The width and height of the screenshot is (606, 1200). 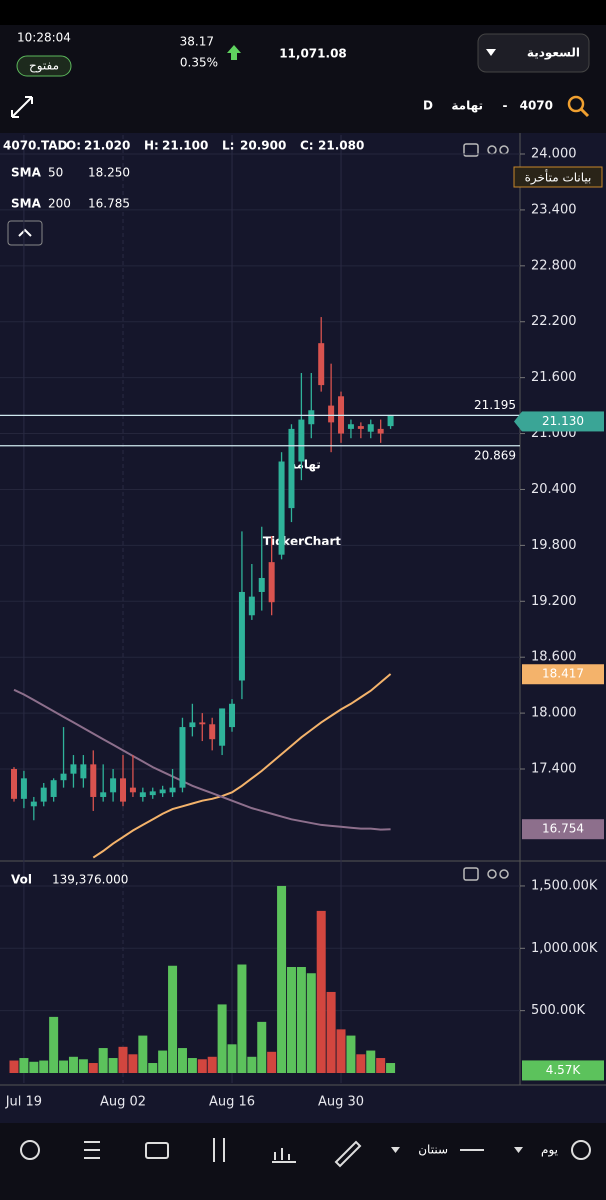 I want to click on y-tick-label: 18.000, so click(x=554, y=713).